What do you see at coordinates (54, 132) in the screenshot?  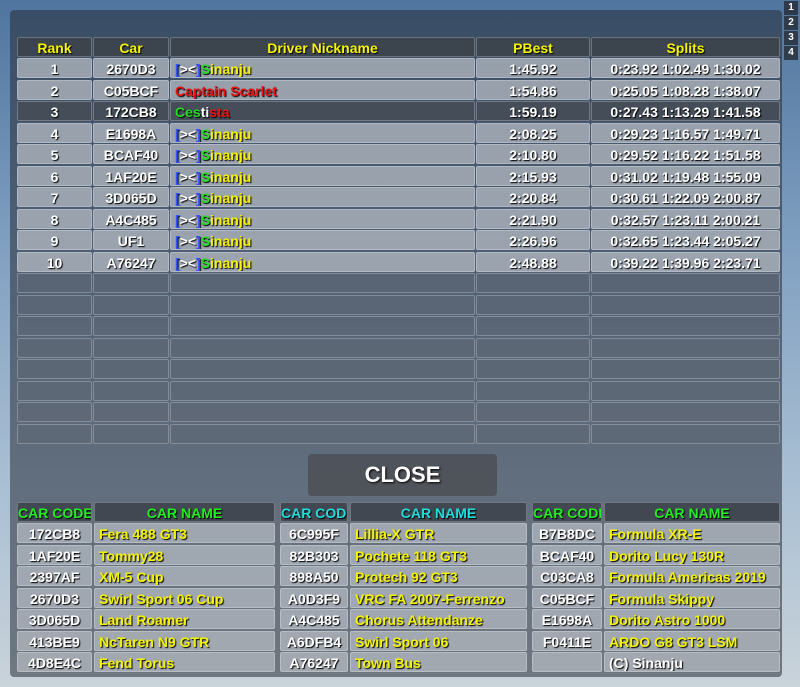 I see `rank-cell: 4` at bounding box center [54, 132].